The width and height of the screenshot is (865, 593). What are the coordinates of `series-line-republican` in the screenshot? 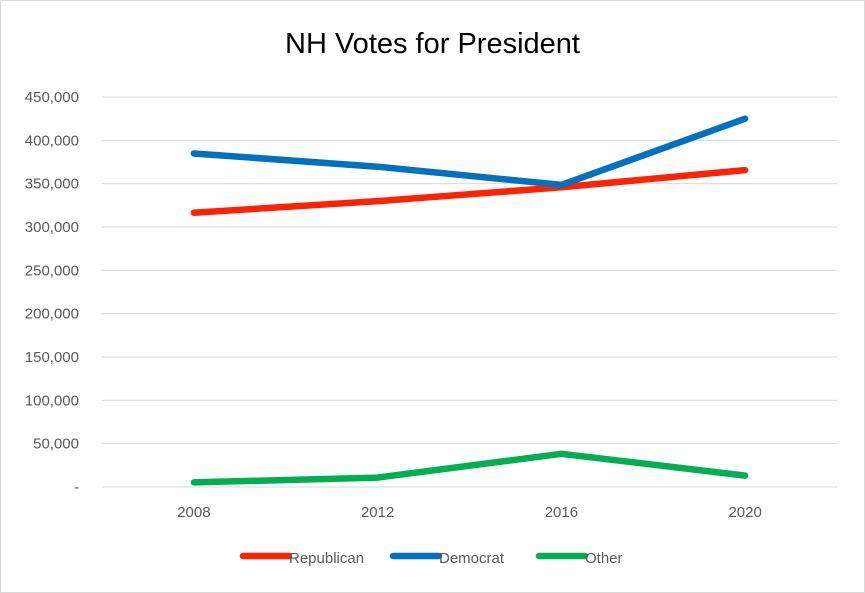 It's located at (469, 191).